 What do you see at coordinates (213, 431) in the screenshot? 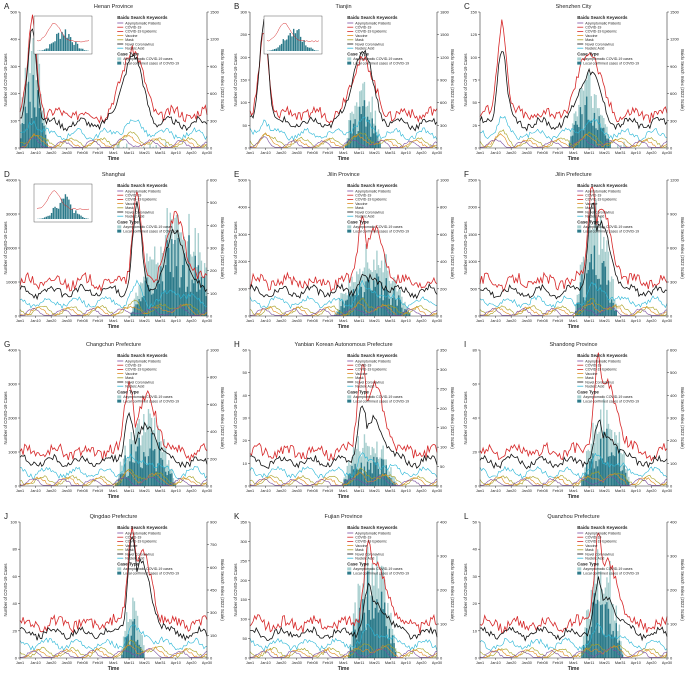
I see `tick-label-right: 400` at bounding box center [213, 431].